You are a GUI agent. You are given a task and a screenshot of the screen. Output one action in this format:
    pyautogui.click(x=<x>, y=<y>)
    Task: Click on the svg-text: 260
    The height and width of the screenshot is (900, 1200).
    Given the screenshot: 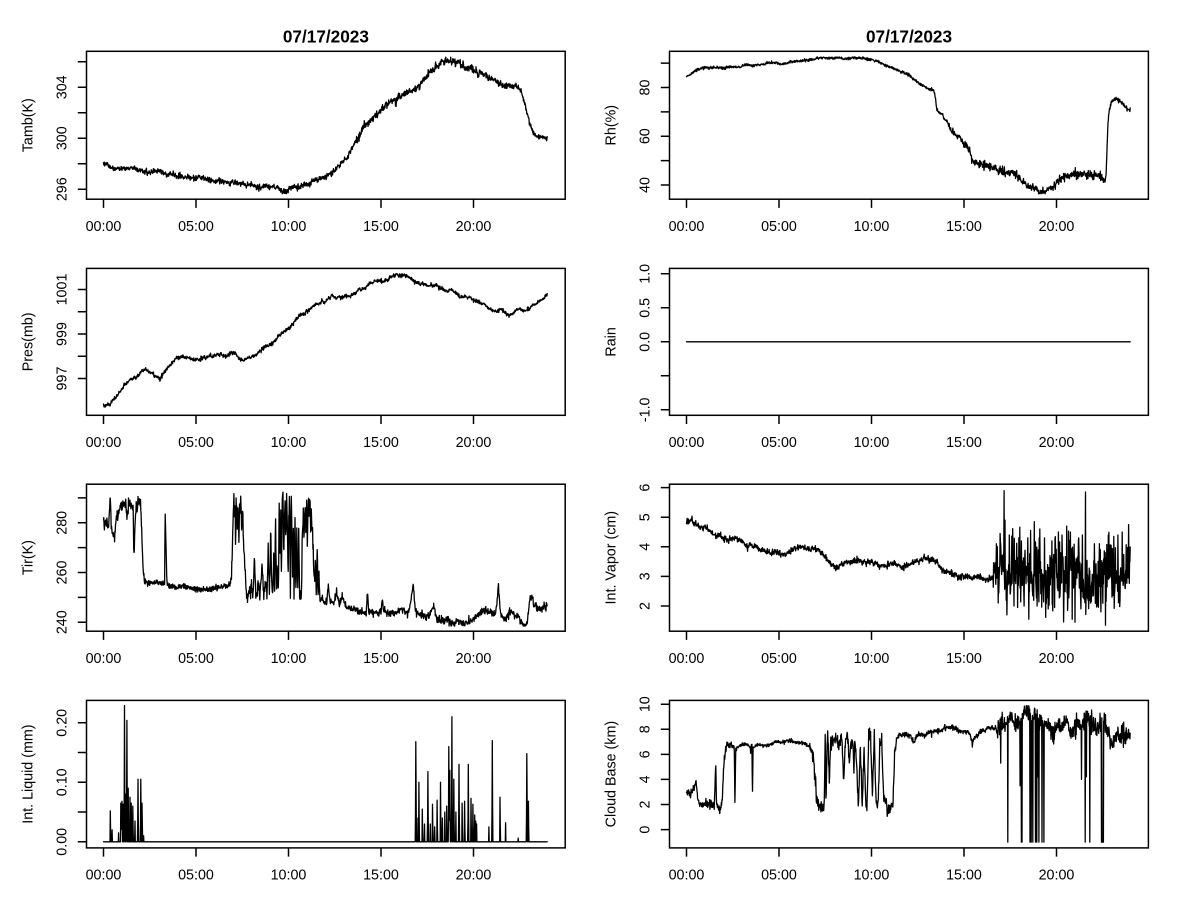 What is the action you would take?
    pyautogui.click(x=62, y=573)
    